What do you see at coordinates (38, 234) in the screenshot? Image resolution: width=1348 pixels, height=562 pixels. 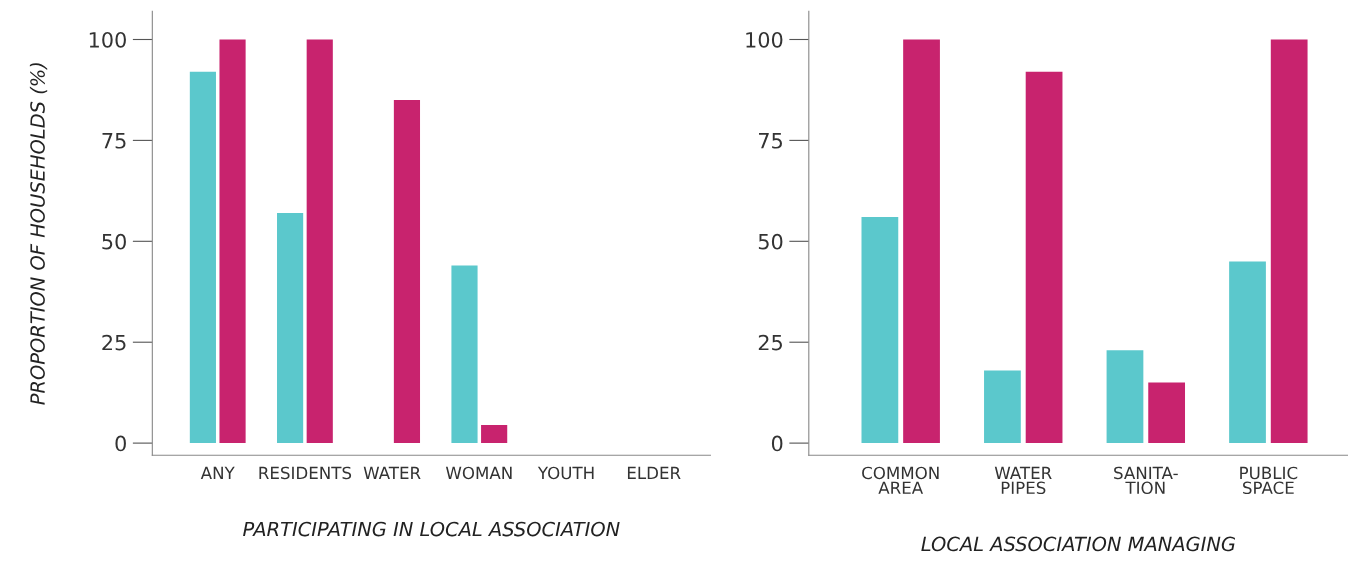 I see `y-axis-title: PROPORTION OF HOUSEHOLDS (%)` at bounding box center [38, 234].